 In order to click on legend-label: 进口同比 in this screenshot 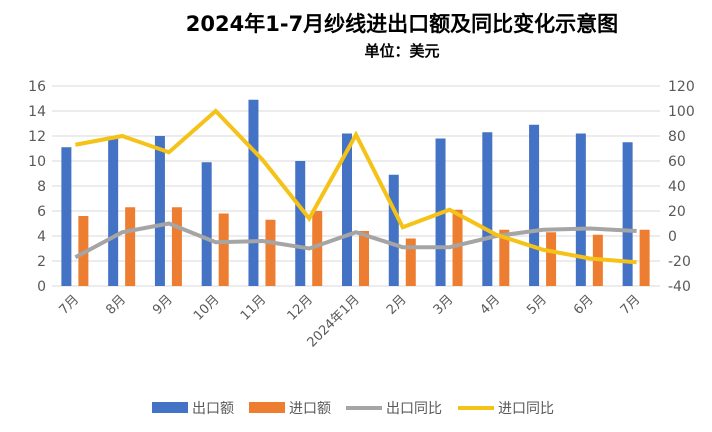, I will do `click(526, 409)`.